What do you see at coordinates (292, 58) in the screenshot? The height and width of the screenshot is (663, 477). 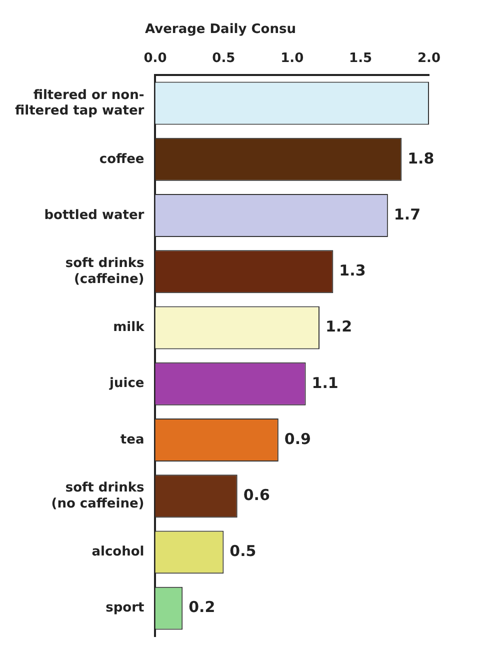 I see `x-tick-label: 1.0` at bounding box center [292, 58].